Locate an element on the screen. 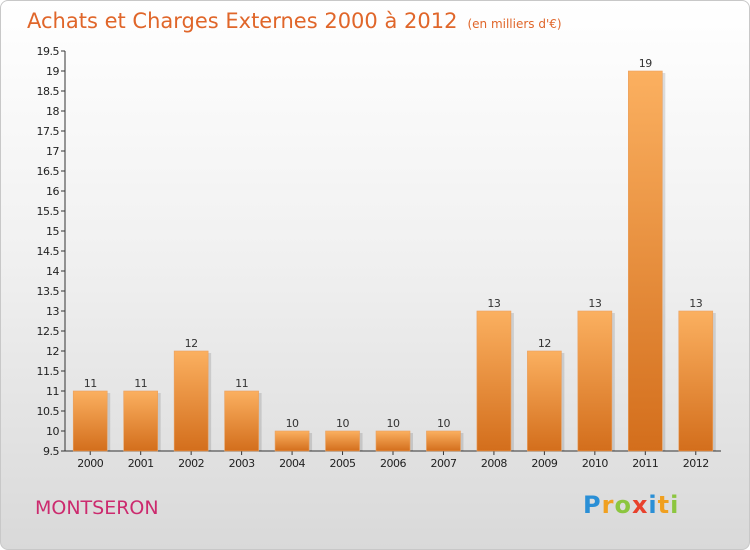 The width and height of the screenshot is (750, 550). chart-subtitle: (en milliers d'€) is located at coordinates (514, 24).